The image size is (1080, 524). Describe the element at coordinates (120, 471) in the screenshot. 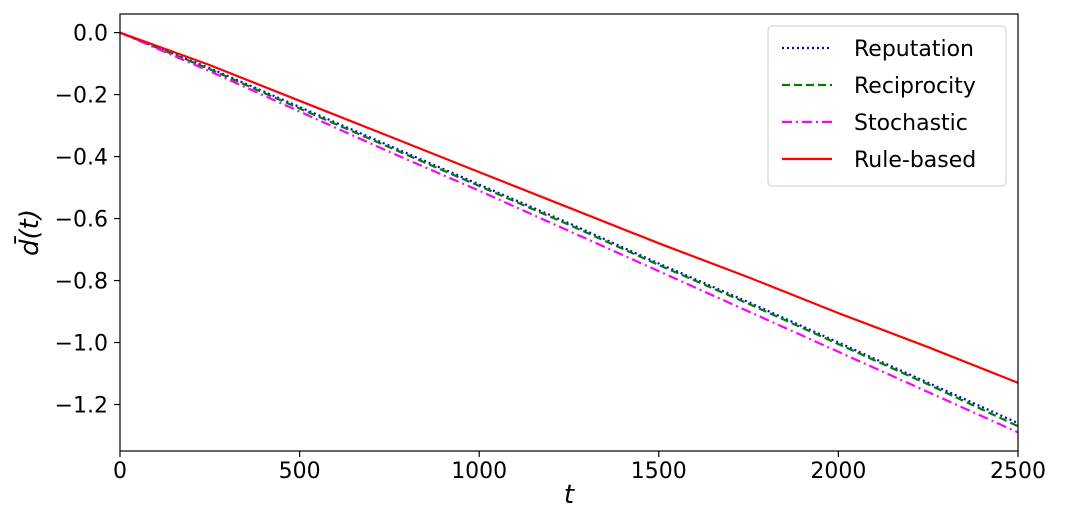

I see `x-tick-label: 0` at that location.